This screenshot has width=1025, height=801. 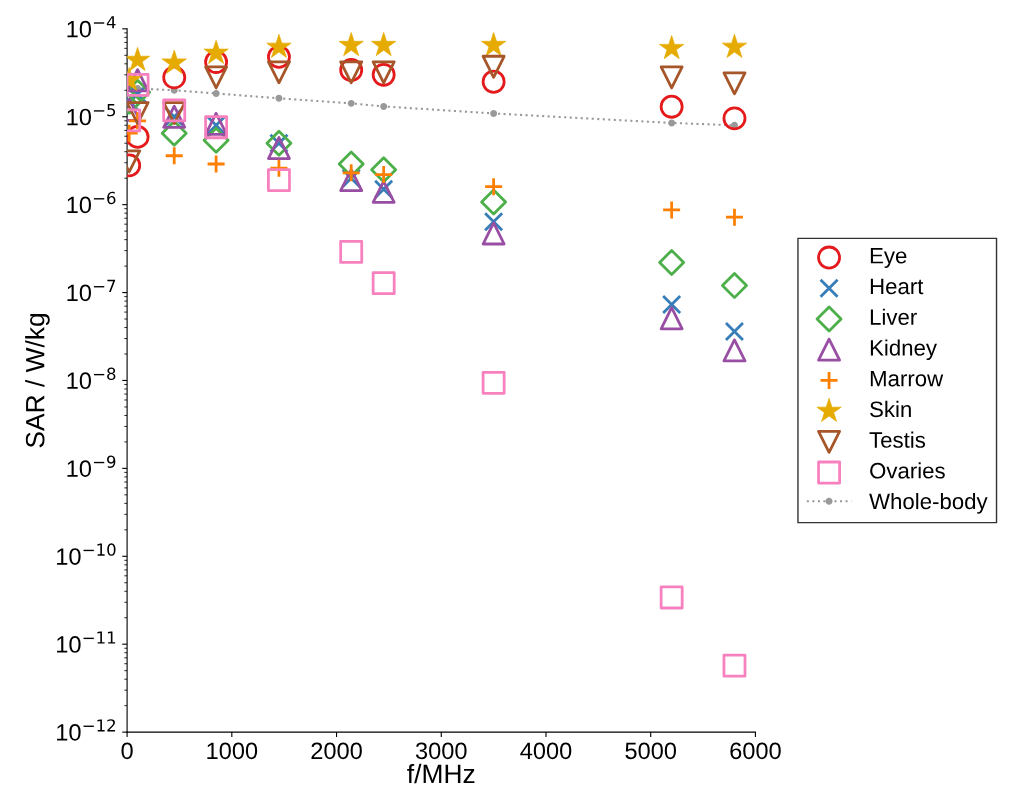 I want to click on y-tick-label: 10$^{−7}$, so click(x=91, y=290).